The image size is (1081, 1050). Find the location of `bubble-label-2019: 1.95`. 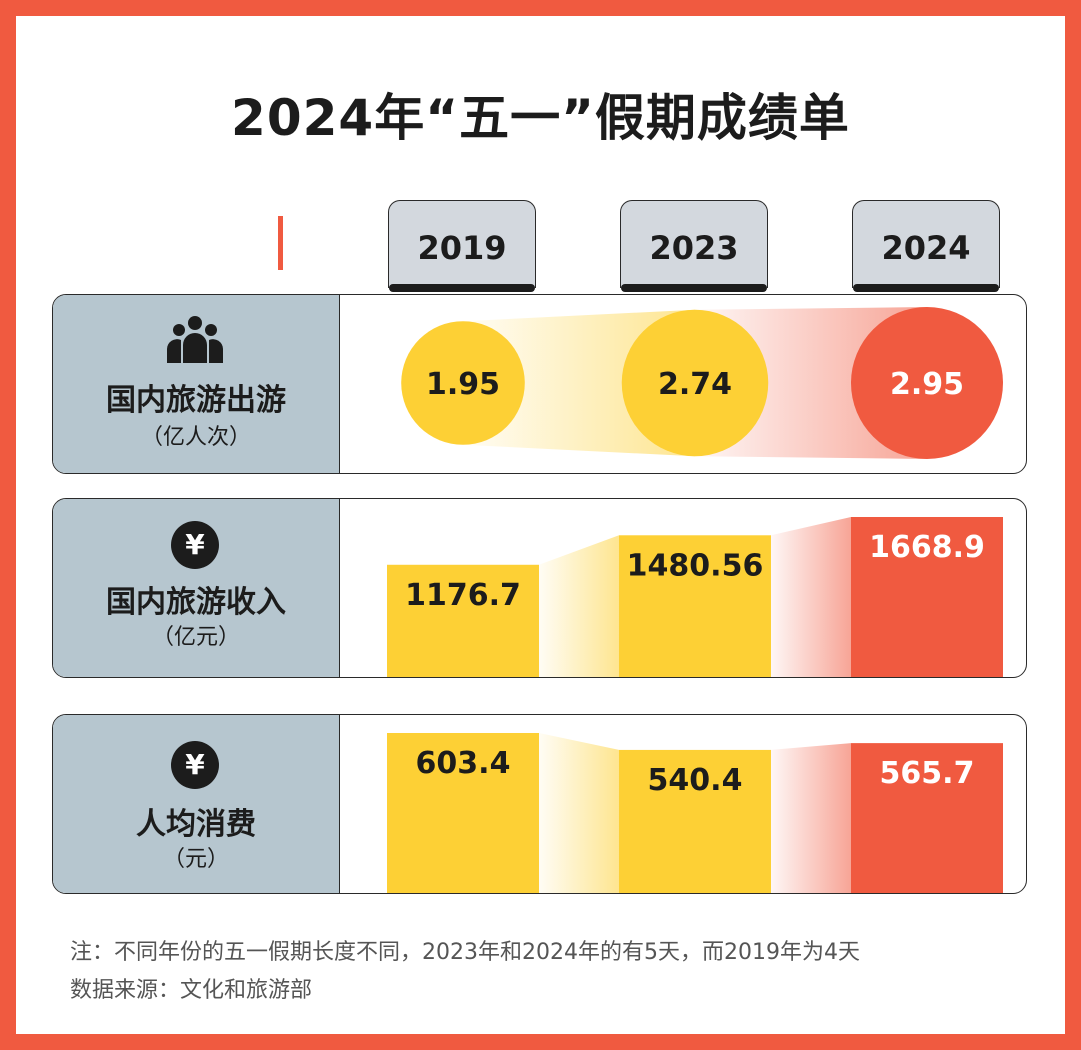

bubble-label-2019: 1.95 is located at coordinates (463, 384).